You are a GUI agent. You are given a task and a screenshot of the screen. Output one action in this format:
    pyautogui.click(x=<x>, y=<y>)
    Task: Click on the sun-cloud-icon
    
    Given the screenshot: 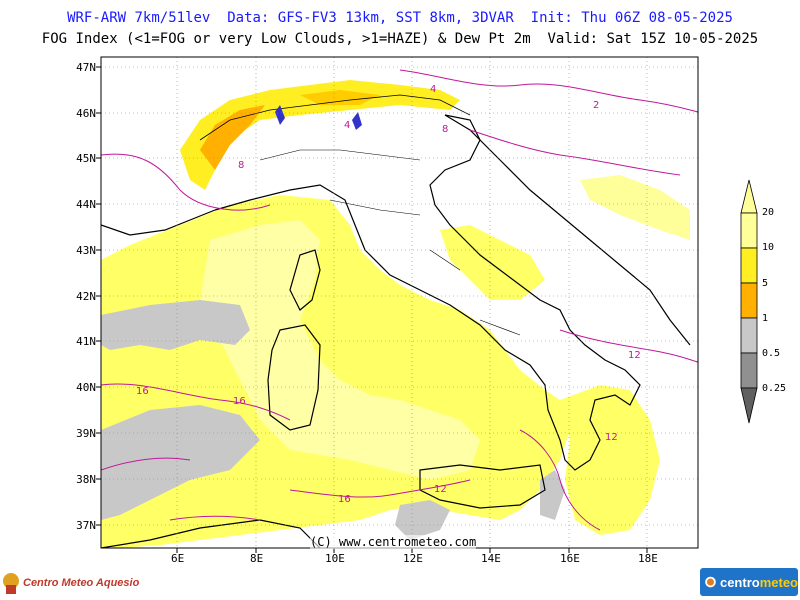 What is the action you would take?
    pyautogui.click(x=11, y=583)
    